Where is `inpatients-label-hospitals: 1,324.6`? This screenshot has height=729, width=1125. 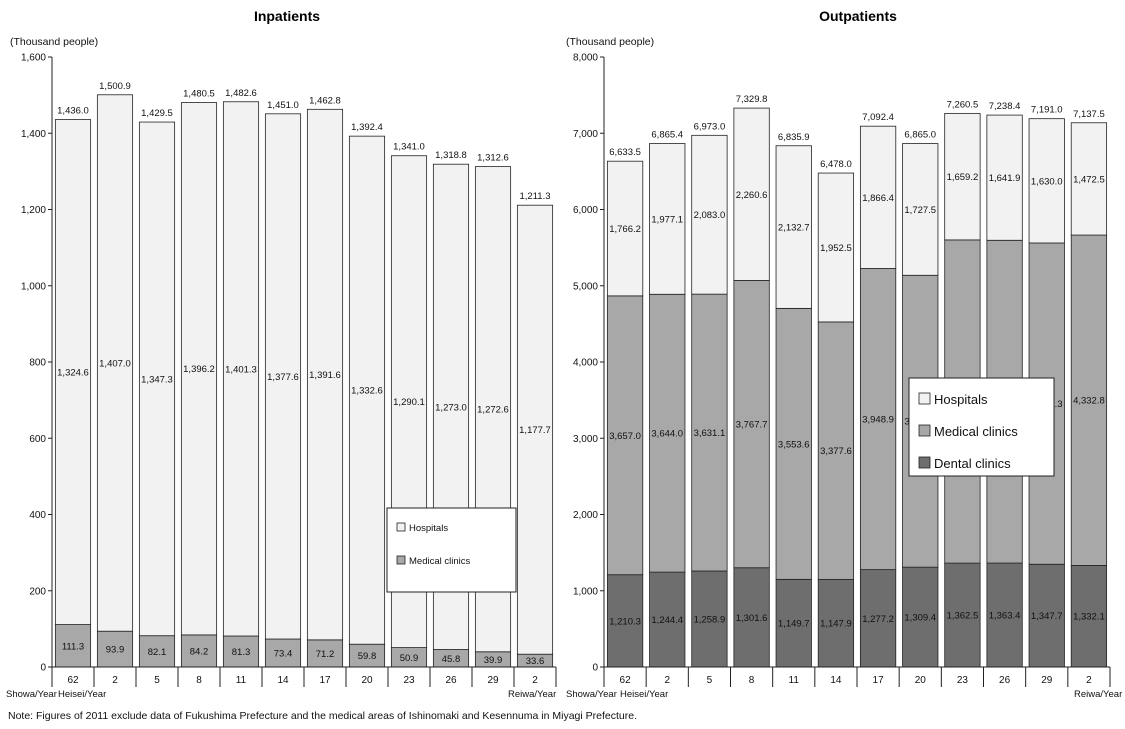
inpatients-label-hospitals: 1,324.6 is located at coordinates (73, 373).